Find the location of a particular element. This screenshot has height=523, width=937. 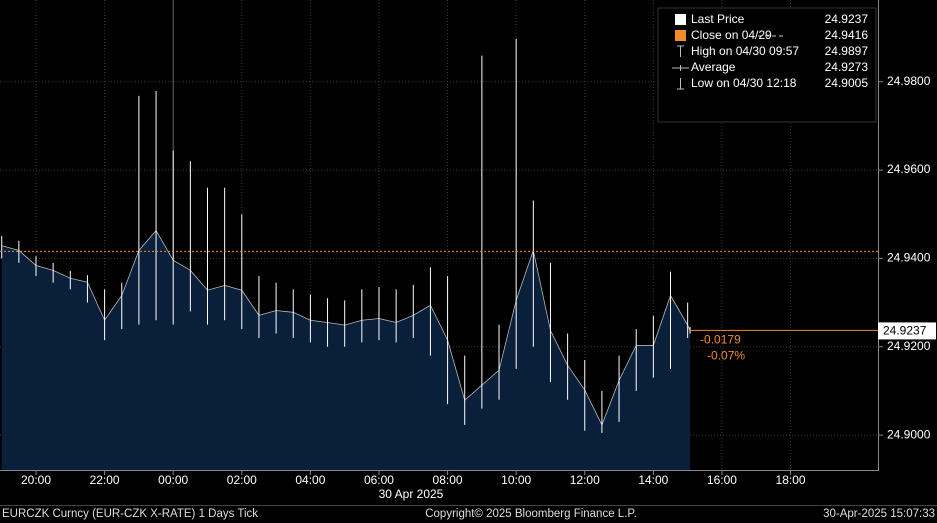

legend-label: Last Price is located at coordinates (718, 19).